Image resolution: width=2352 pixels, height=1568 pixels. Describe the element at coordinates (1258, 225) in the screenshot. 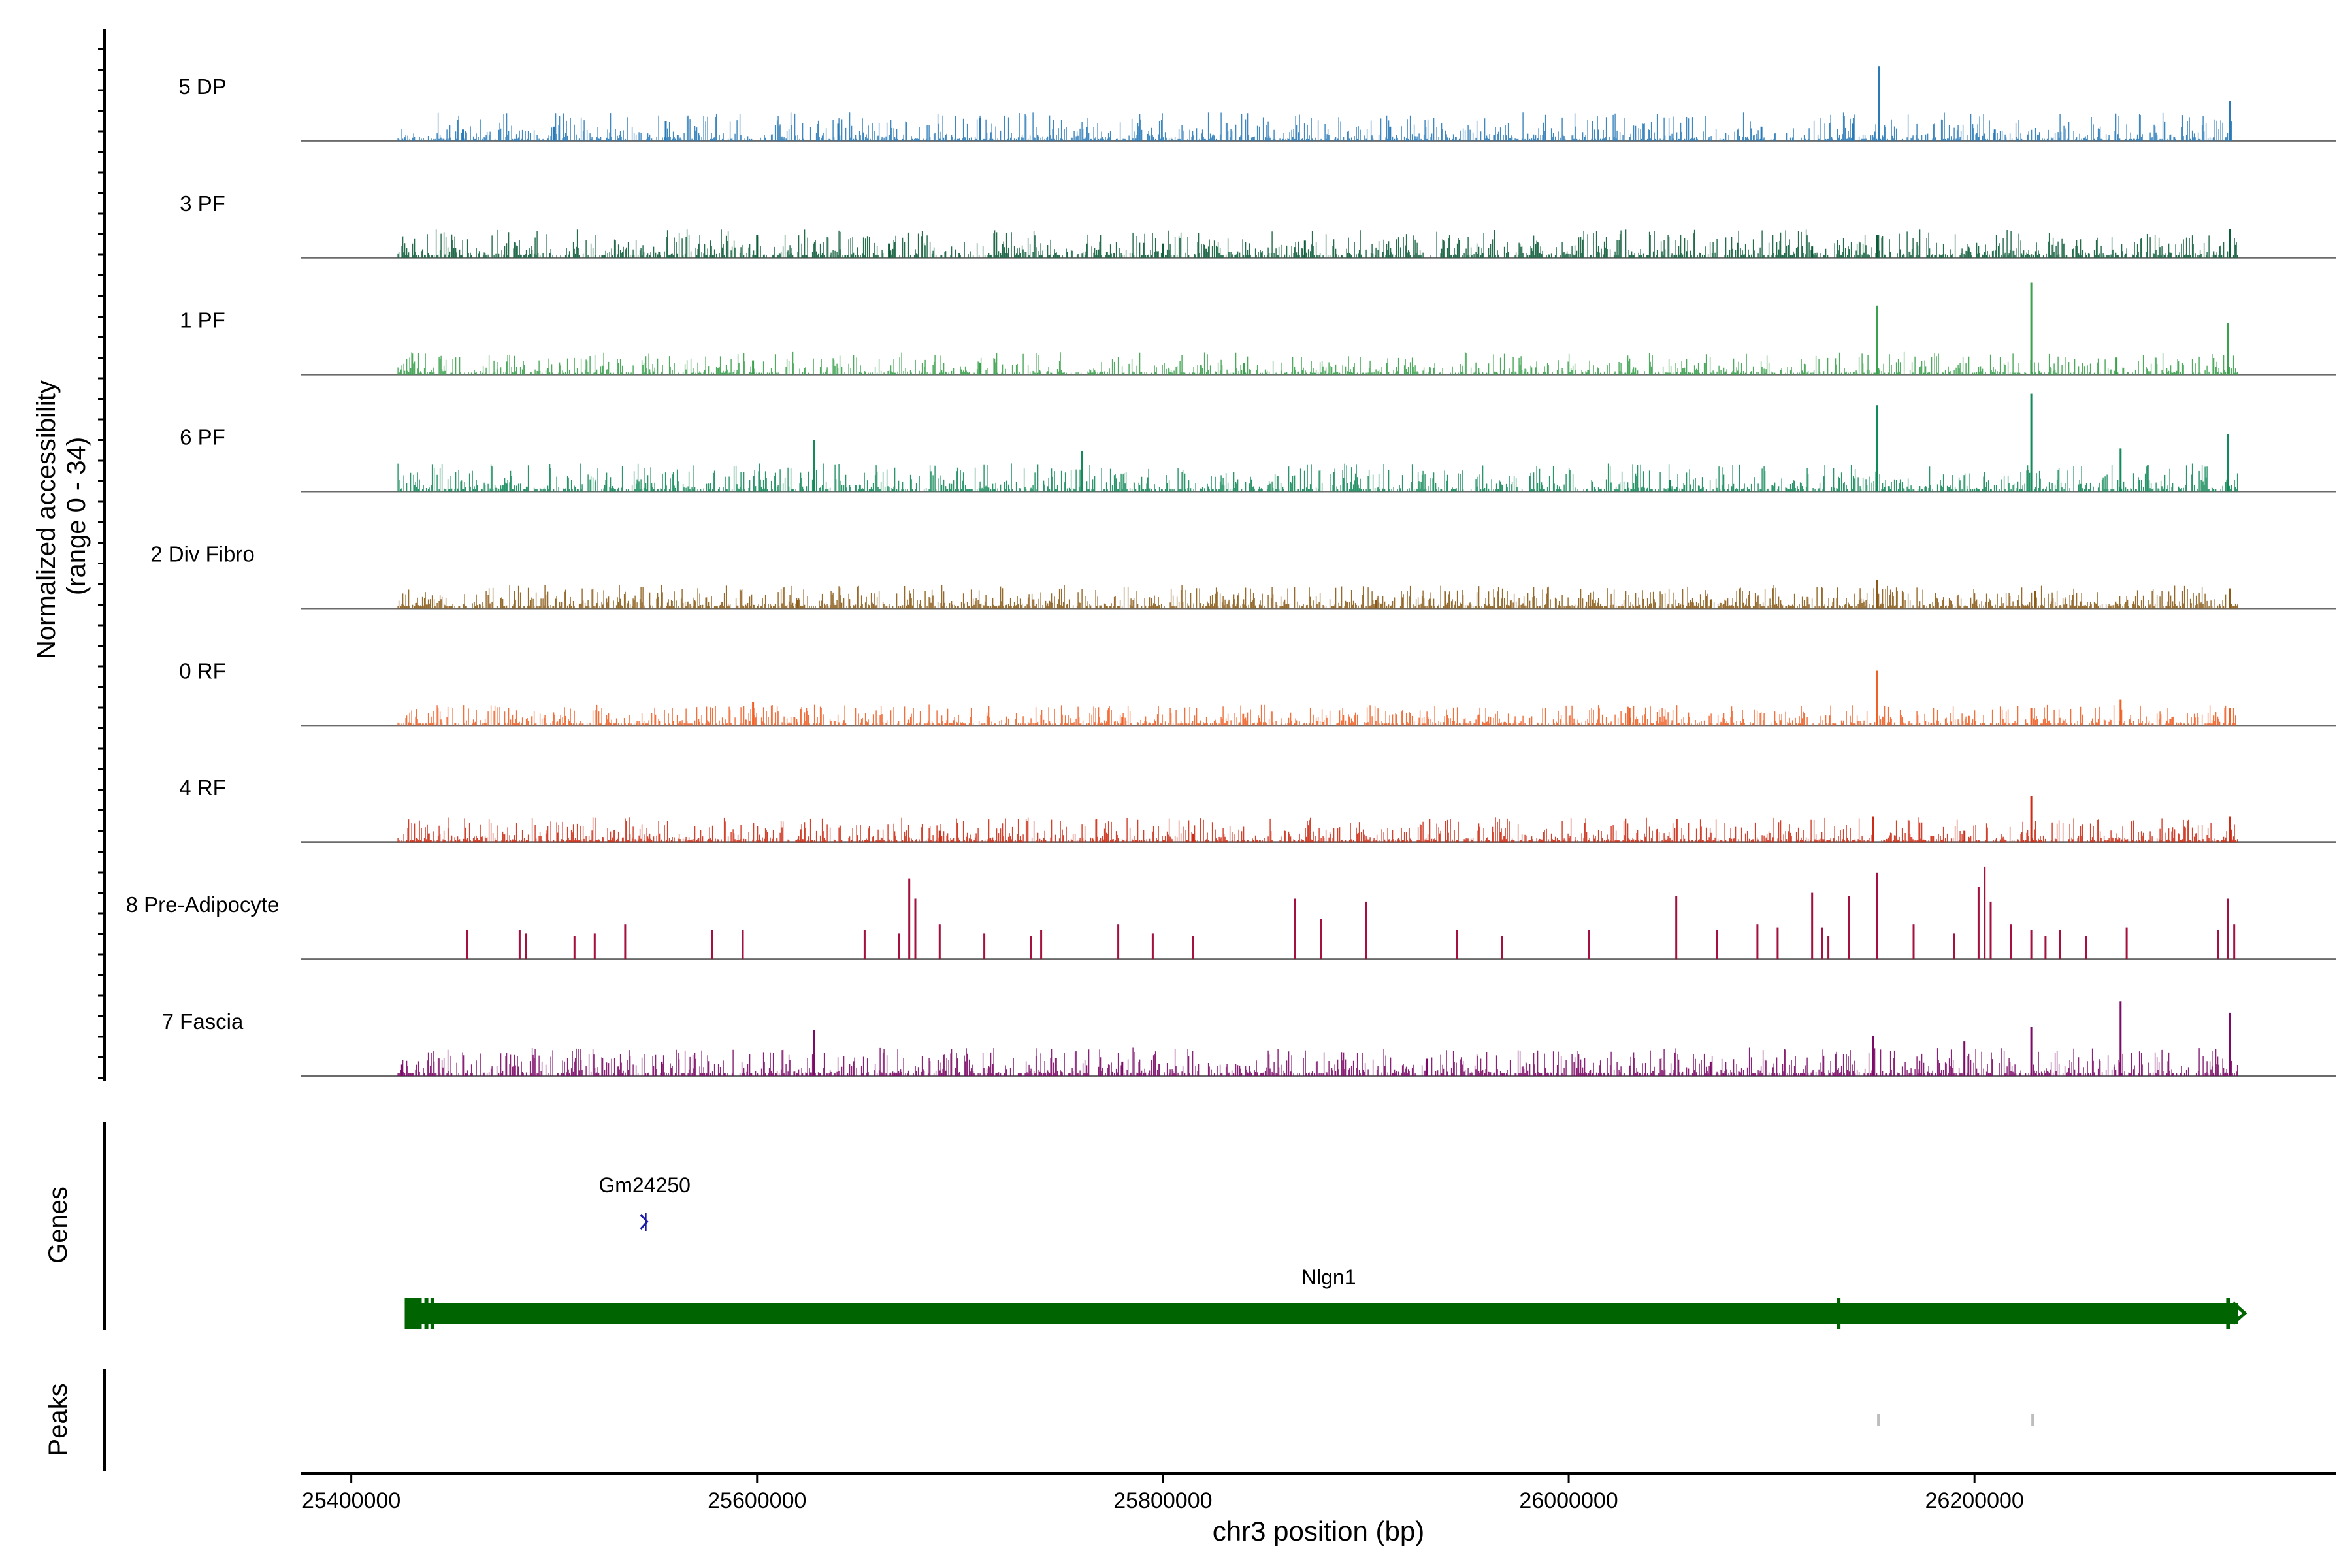

I see `track-3-pf: 3 PF` at that location.